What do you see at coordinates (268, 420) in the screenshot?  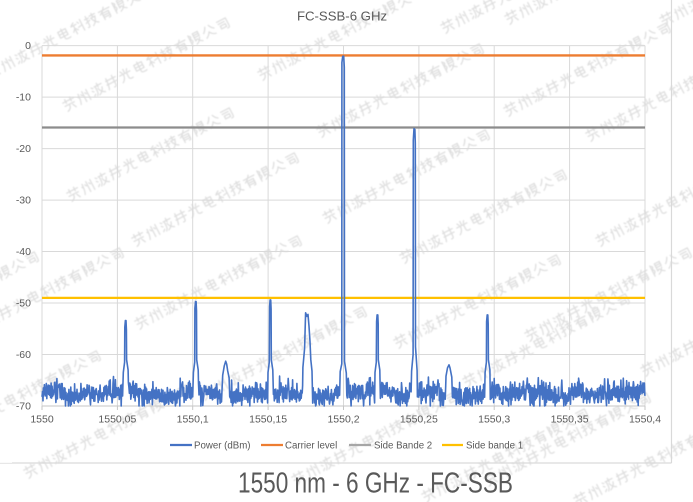 I see `svg-text: 1550,15` at bounding box center [268, 420].